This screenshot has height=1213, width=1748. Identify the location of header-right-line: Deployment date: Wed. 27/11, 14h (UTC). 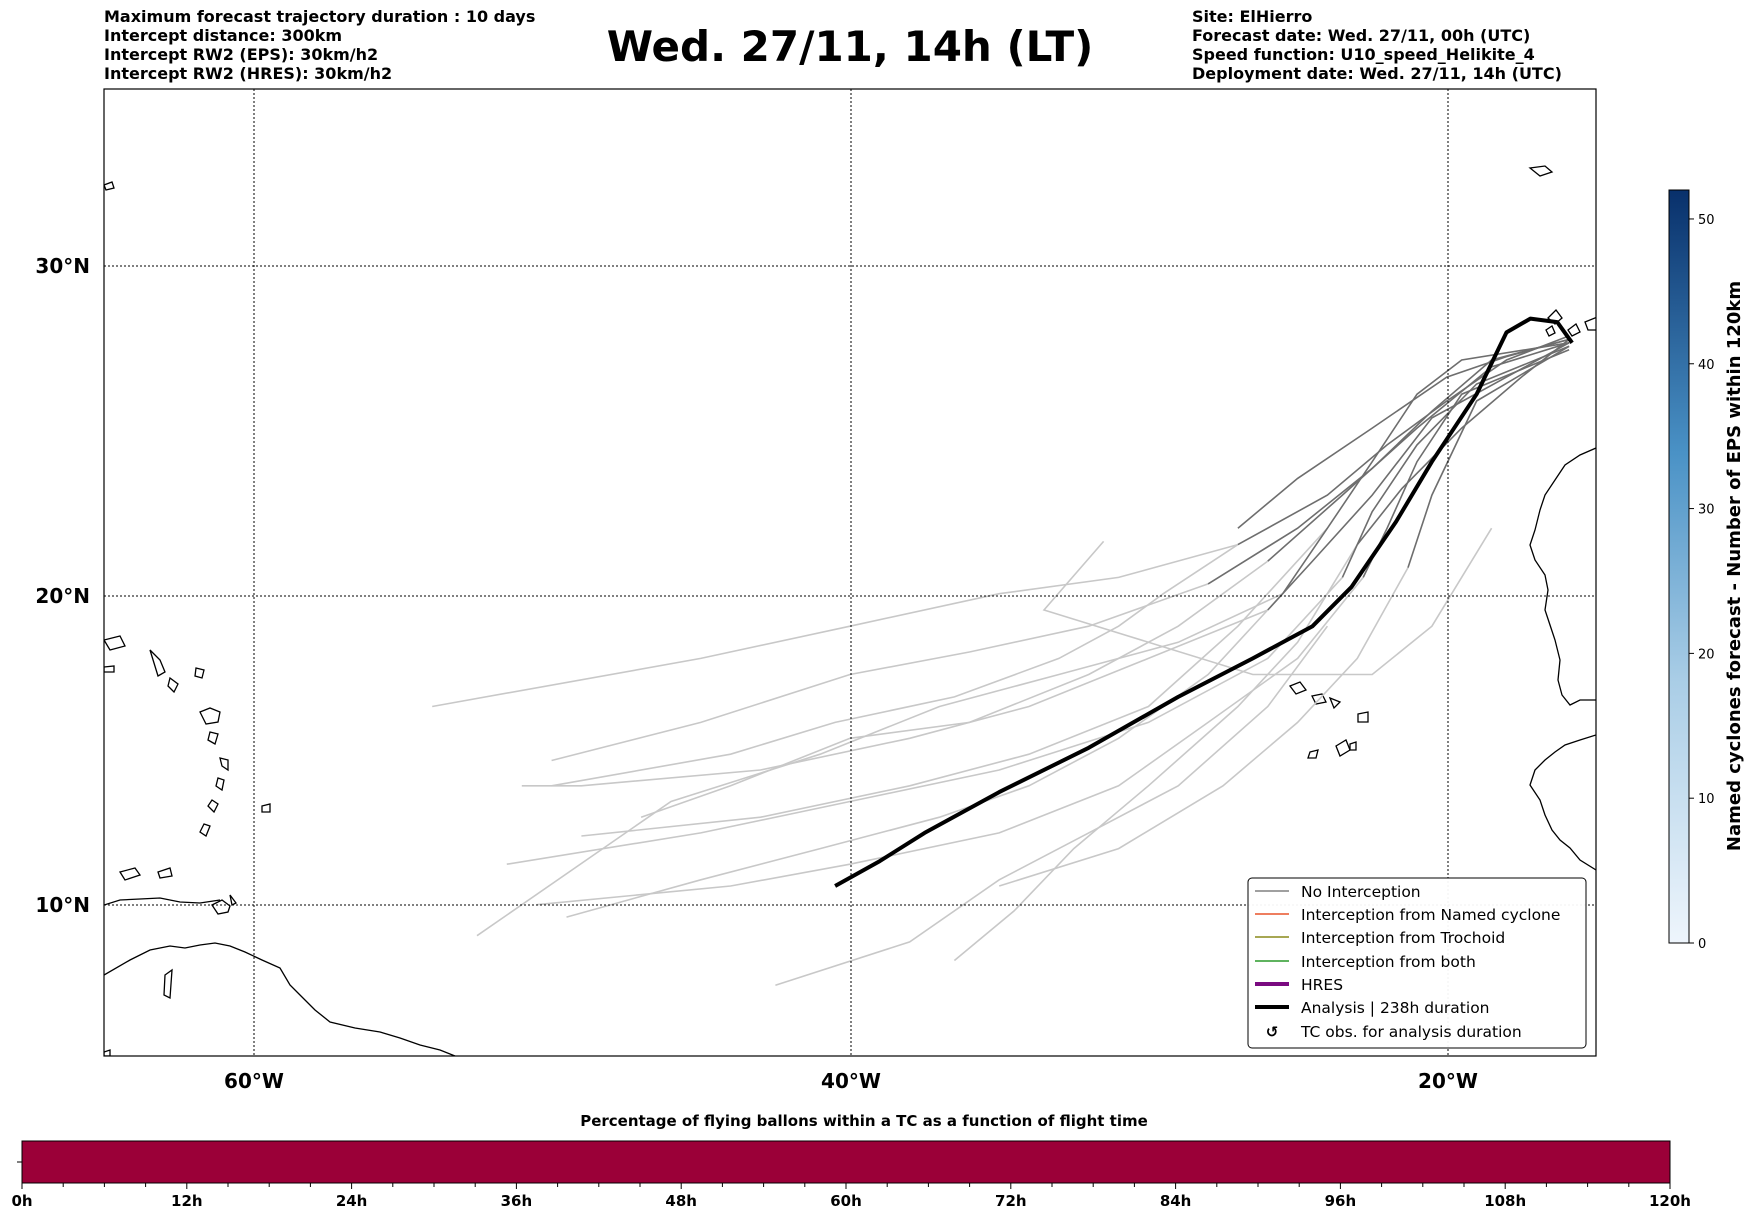
(1377, 73).